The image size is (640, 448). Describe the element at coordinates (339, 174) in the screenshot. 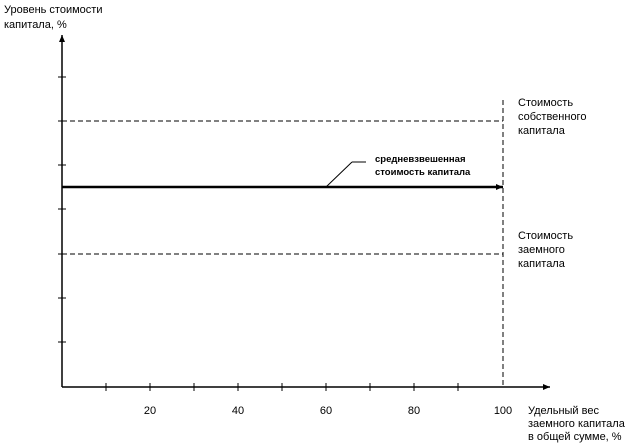

I see `wacc-pointer` at that location.